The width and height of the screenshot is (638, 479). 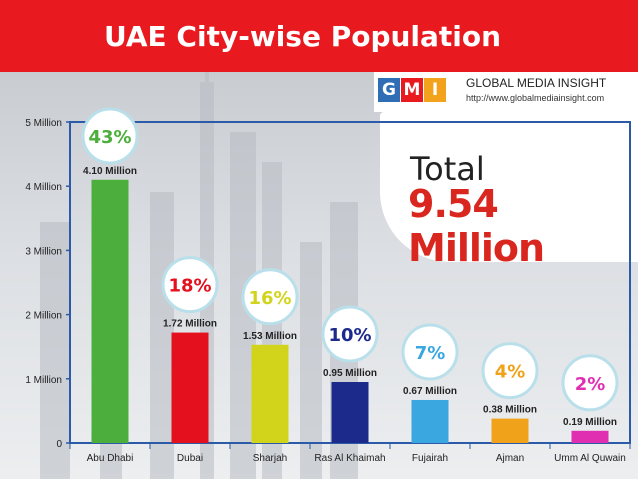 What do you see at coordinates (59, 444) in the screenshot?
I see `y-tick-label: 0` at bounding box center [59, 444].